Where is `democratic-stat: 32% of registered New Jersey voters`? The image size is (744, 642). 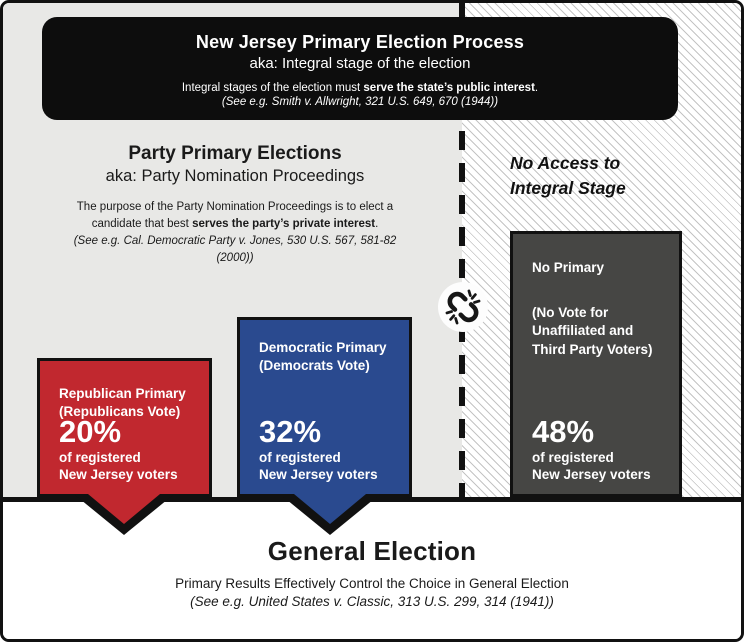
democratic-stat: 32% of registered New Jersey voters is located at coordinates (318, 448).